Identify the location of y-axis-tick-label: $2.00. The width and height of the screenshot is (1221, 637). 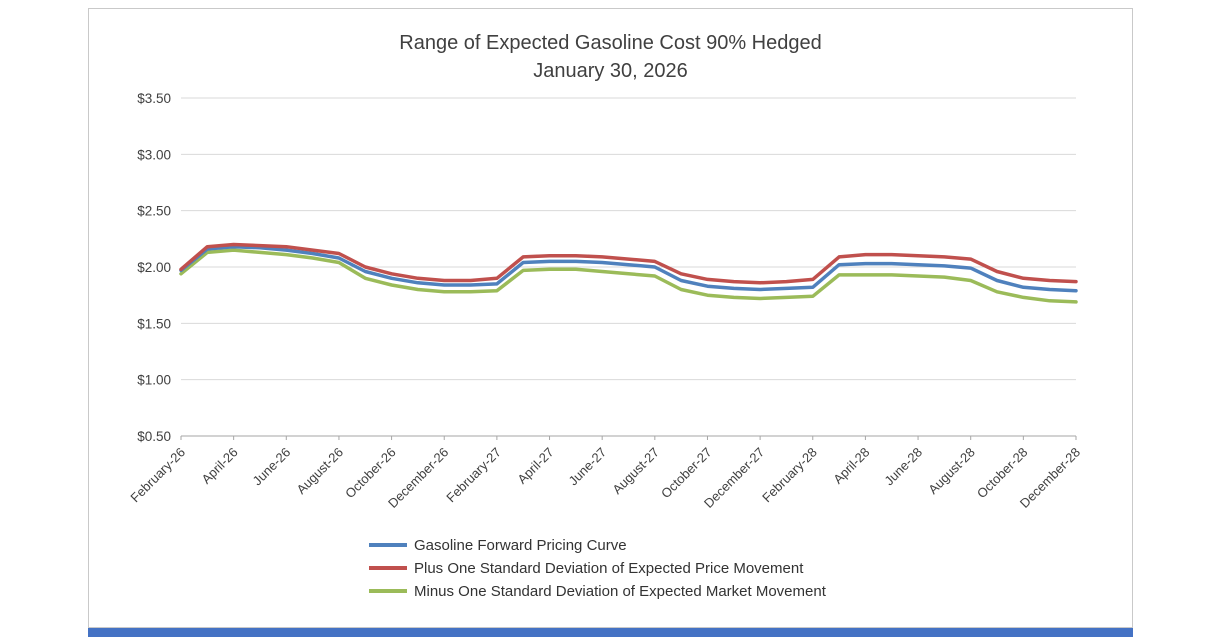
(154, 267).